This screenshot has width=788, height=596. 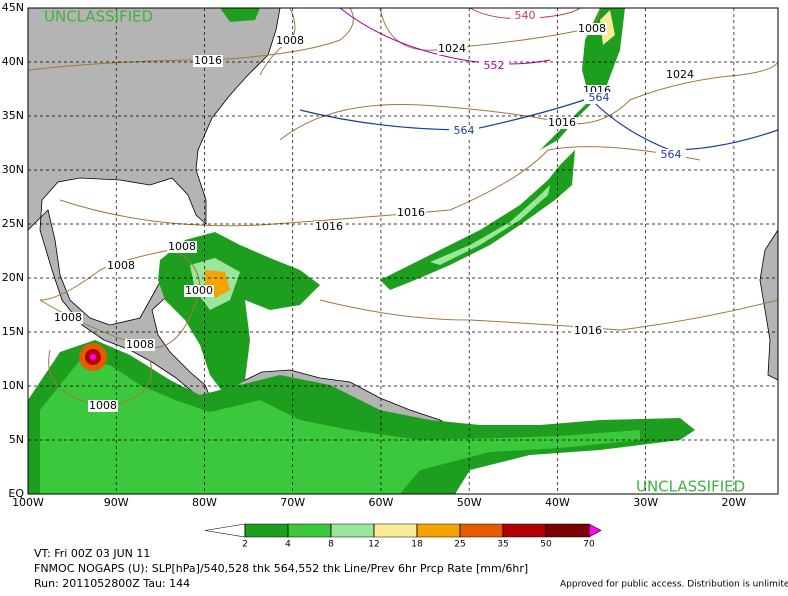 What do you see at coordinates (589, 545) in the screenshot?
I see `colorbar-label: 70` at bounding box center [589, 545].